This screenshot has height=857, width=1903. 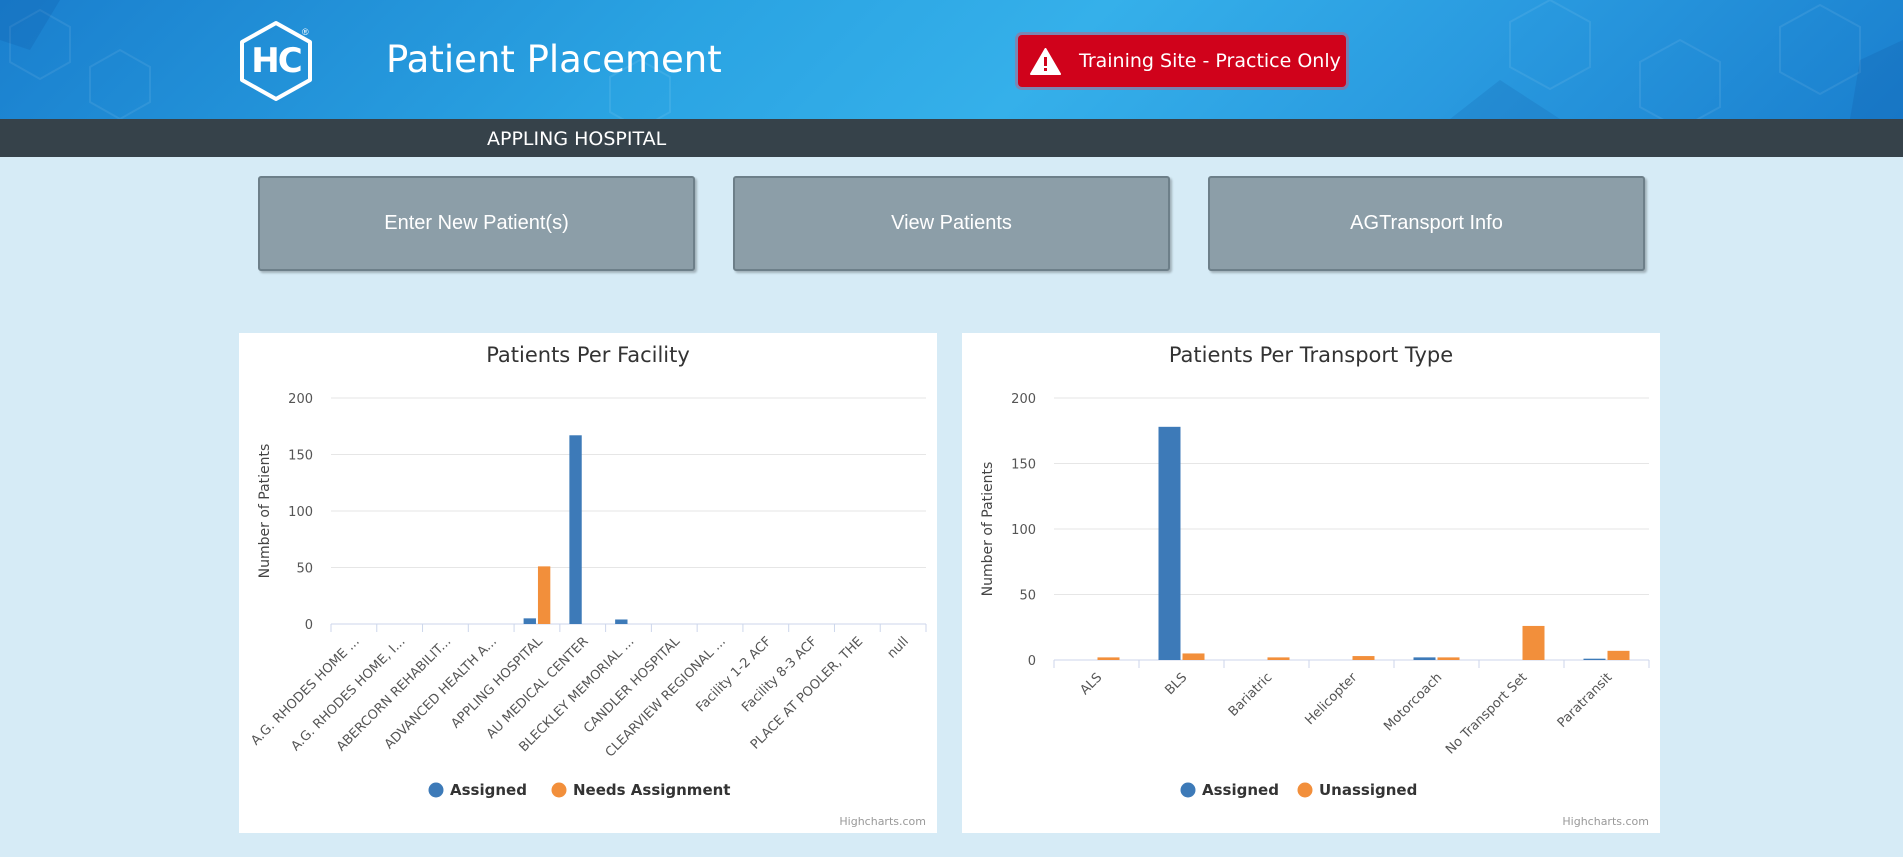 I want to click on hexagon-background, so click(x=951, y=59).